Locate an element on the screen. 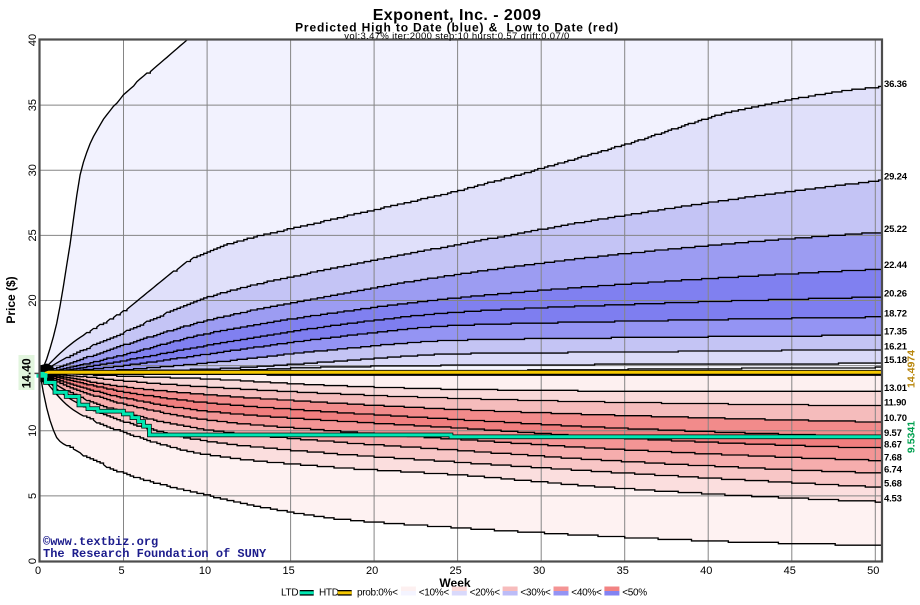 This screenshot has width=920, height=605. svg-text: 14.40 is located at coordinates (27, 373).